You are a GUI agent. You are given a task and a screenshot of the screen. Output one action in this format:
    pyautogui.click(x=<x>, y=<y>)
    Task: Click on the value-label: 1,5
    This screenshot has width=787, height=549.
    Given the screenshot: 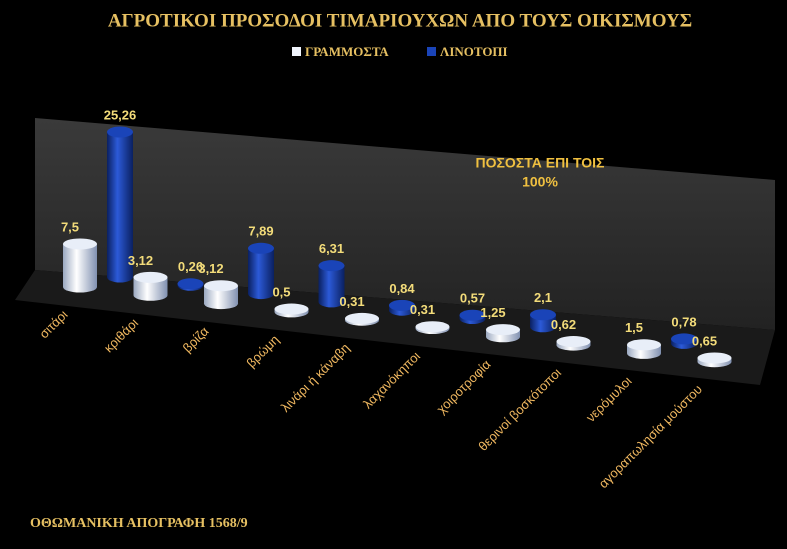 What is the action you would take?
    pyautogui.click(x=634, y=327)
    